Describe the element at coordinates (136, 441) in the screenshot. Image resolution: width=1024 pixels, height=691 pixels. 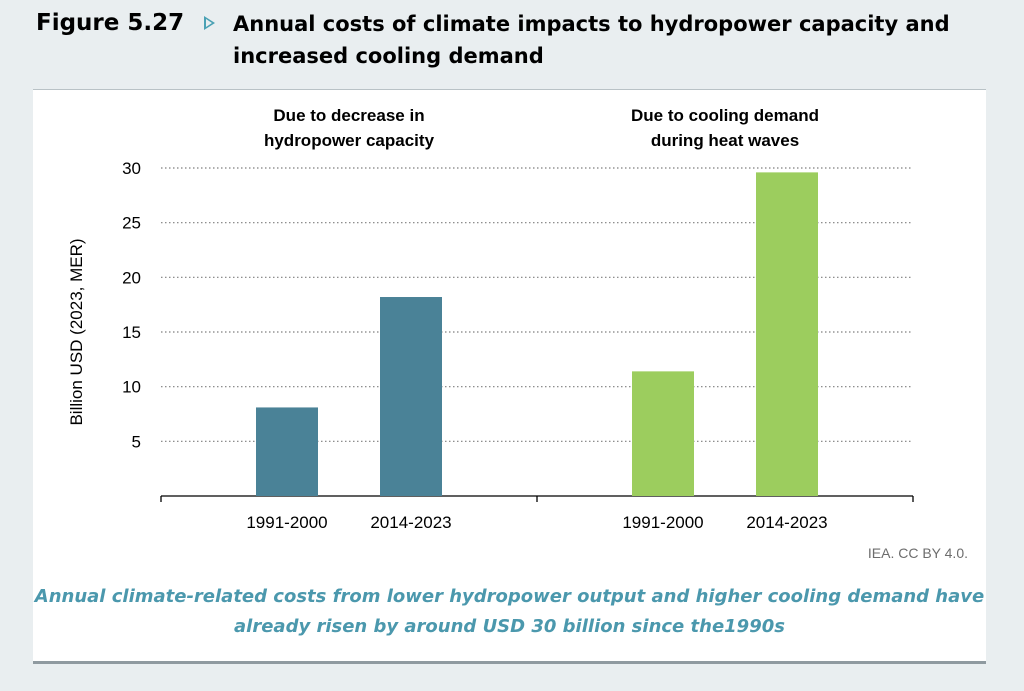
I see `y-tick-label: 5` at that location.